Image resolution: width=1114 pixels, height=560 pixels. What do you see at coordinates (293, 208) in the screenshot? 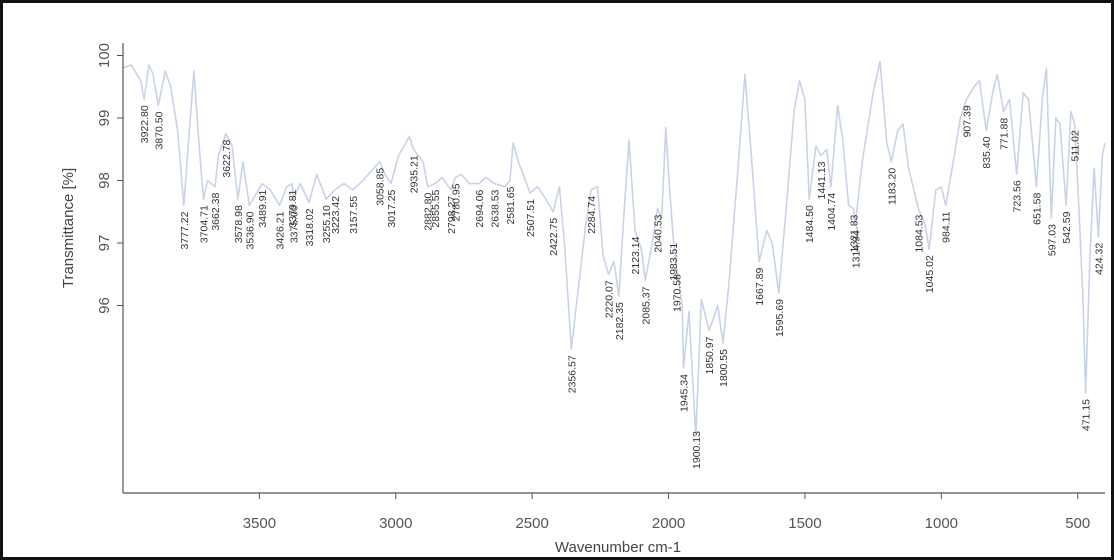
I see `peak-label: 3379.81` at bounding box center [293, 208].